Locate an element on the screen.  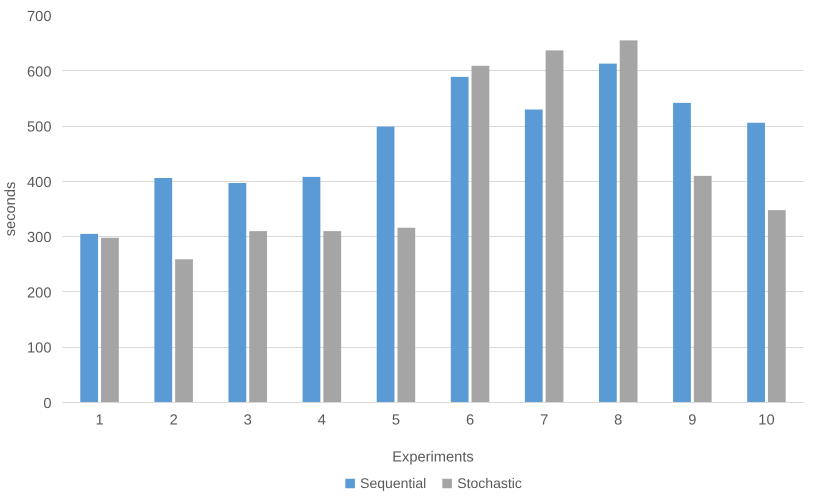
x-tick-label: 3 is located at coordinates (248, 420).